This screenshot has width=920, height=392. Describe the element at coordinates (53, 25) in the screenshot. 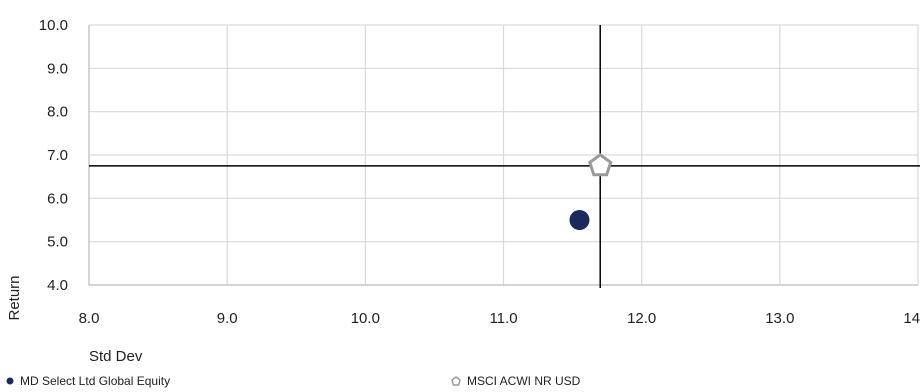

I see `y-tick-label: 10.0` at that location.